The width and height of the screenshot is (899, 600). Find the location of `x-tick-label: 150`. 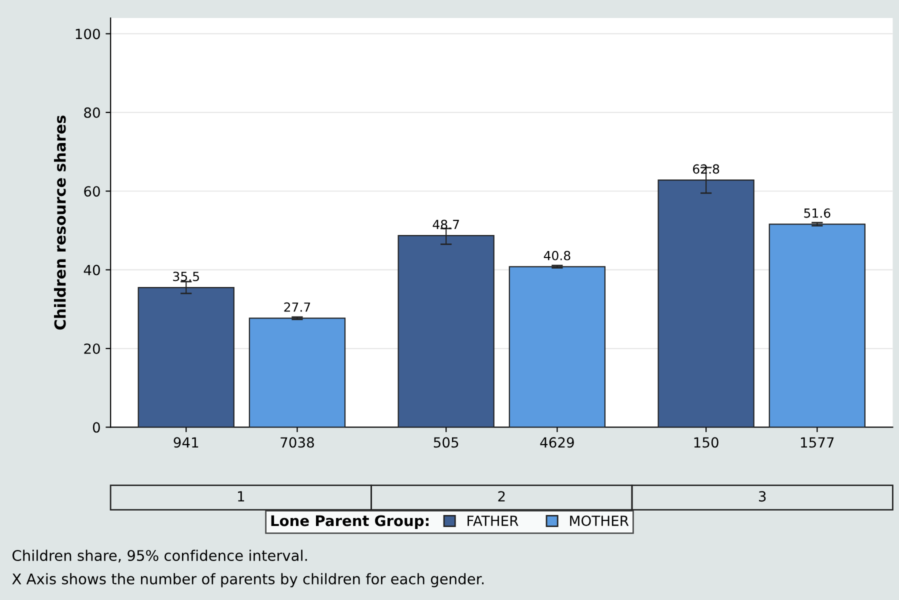

x-tick-label: 150 is located at coordinates (706, 442).